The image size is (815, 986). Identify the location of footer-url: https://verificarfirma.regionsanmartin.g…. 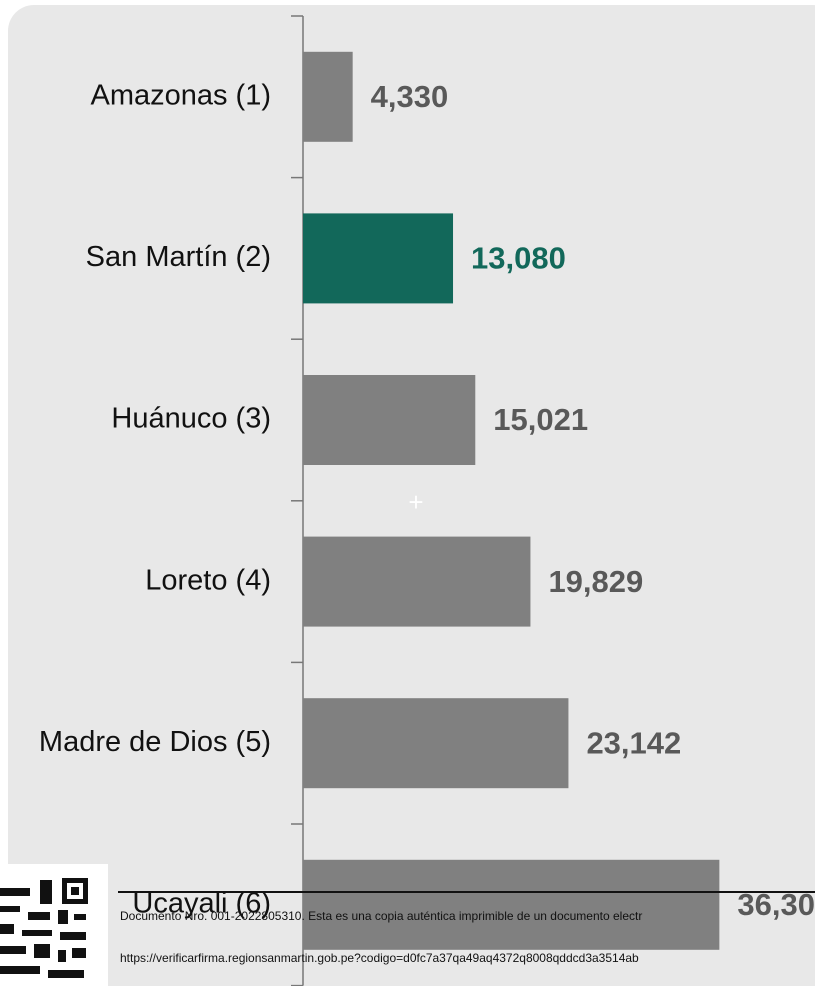
(379, 958).